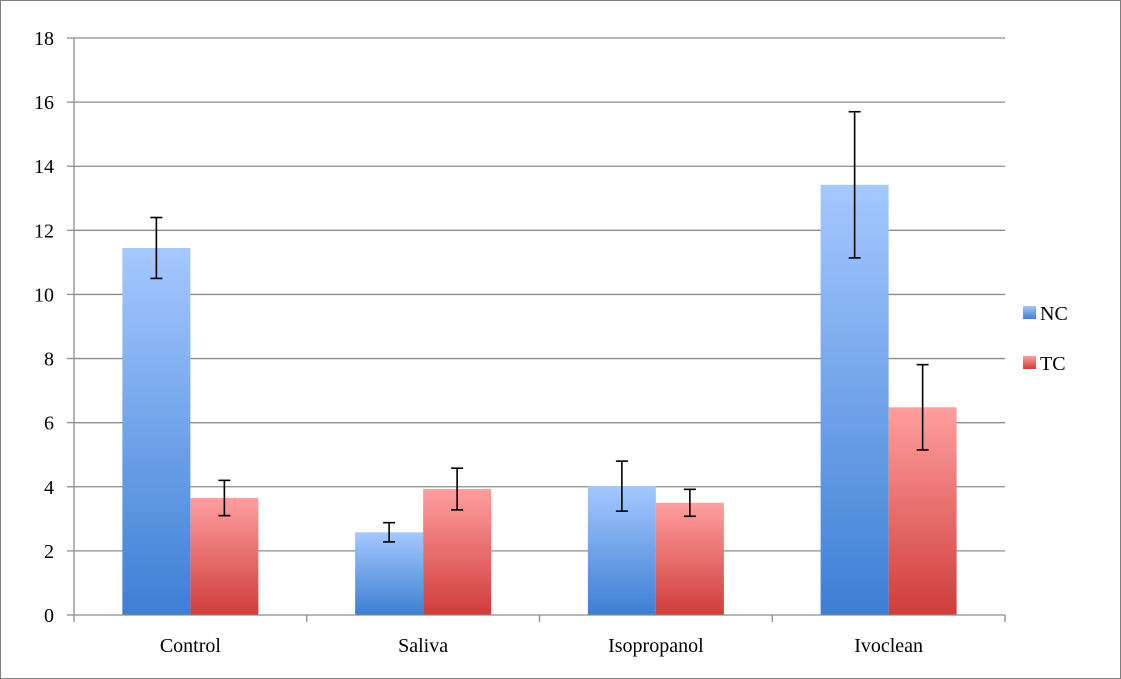 The image size is (1121, 679). I want to click on y-tick-label: 4, so click(49, 488).